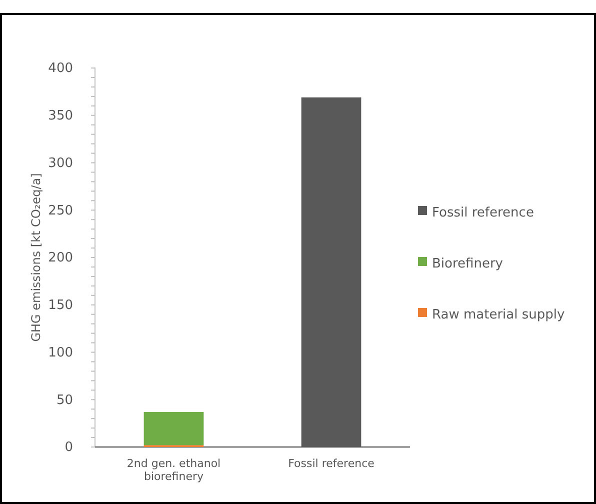 Image resolution: width=596 pixels, height=504 pixels. Describe the element at coordinates (36, 257) in the screenshot. I see `y-axis-title: GHG emissions [kt CO₂eq/a]` at that location.